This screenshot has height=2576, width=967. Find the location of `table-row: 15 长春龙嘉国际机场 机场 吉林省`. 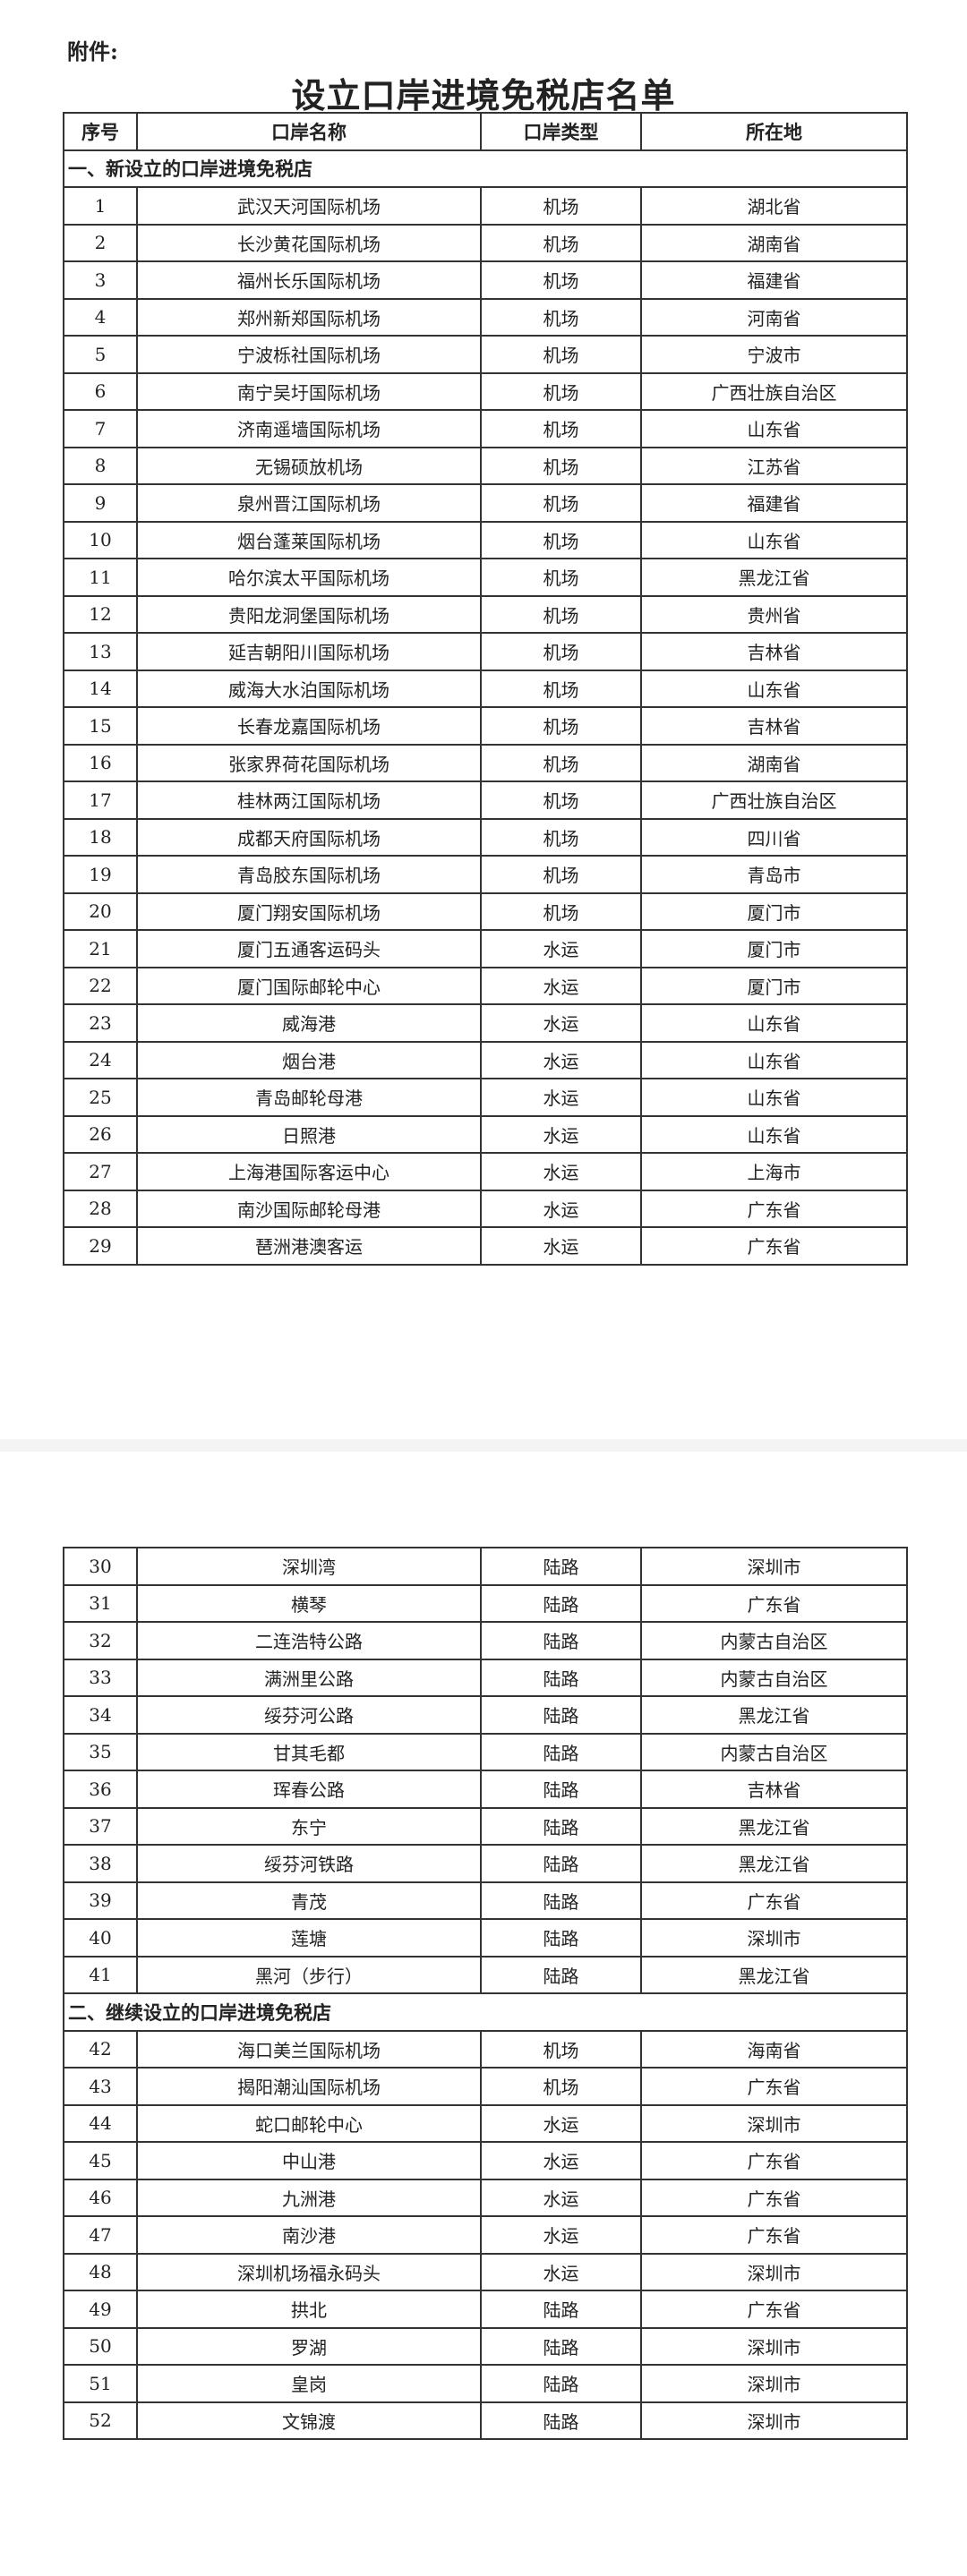

table-row: 15 长春龙嘉国际机场 机场 吉林省 is located at coordinates (485, 726).